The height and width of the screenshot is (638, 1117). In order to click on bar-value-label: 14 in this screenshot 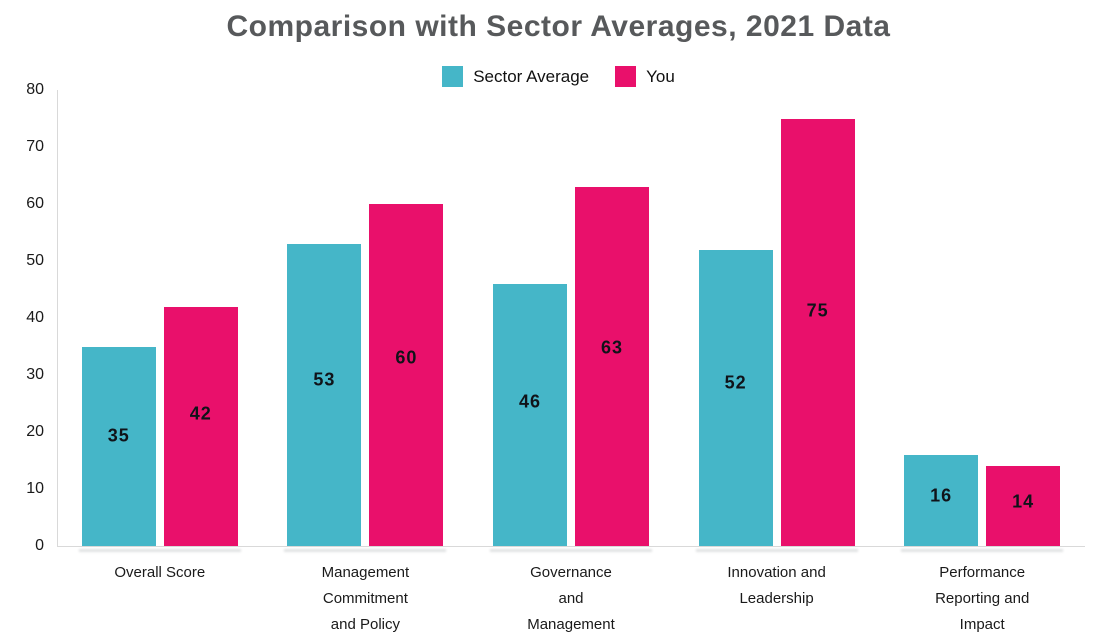, I will do `click(1023, 501)`.